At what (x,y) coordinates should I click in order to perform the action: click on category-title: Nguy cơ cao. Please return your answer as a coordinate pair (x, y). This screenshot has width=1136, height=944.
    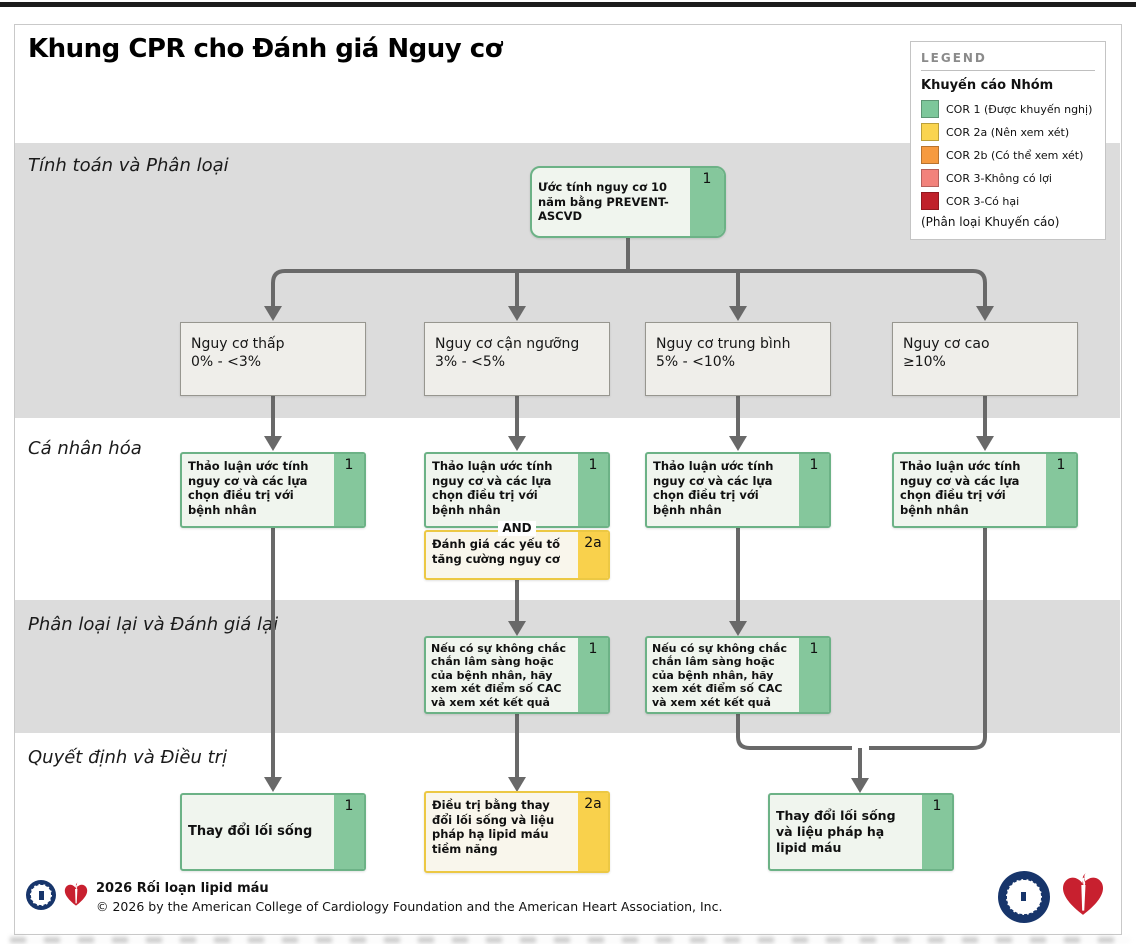
    Looking at the image, I should click on (946, 344).